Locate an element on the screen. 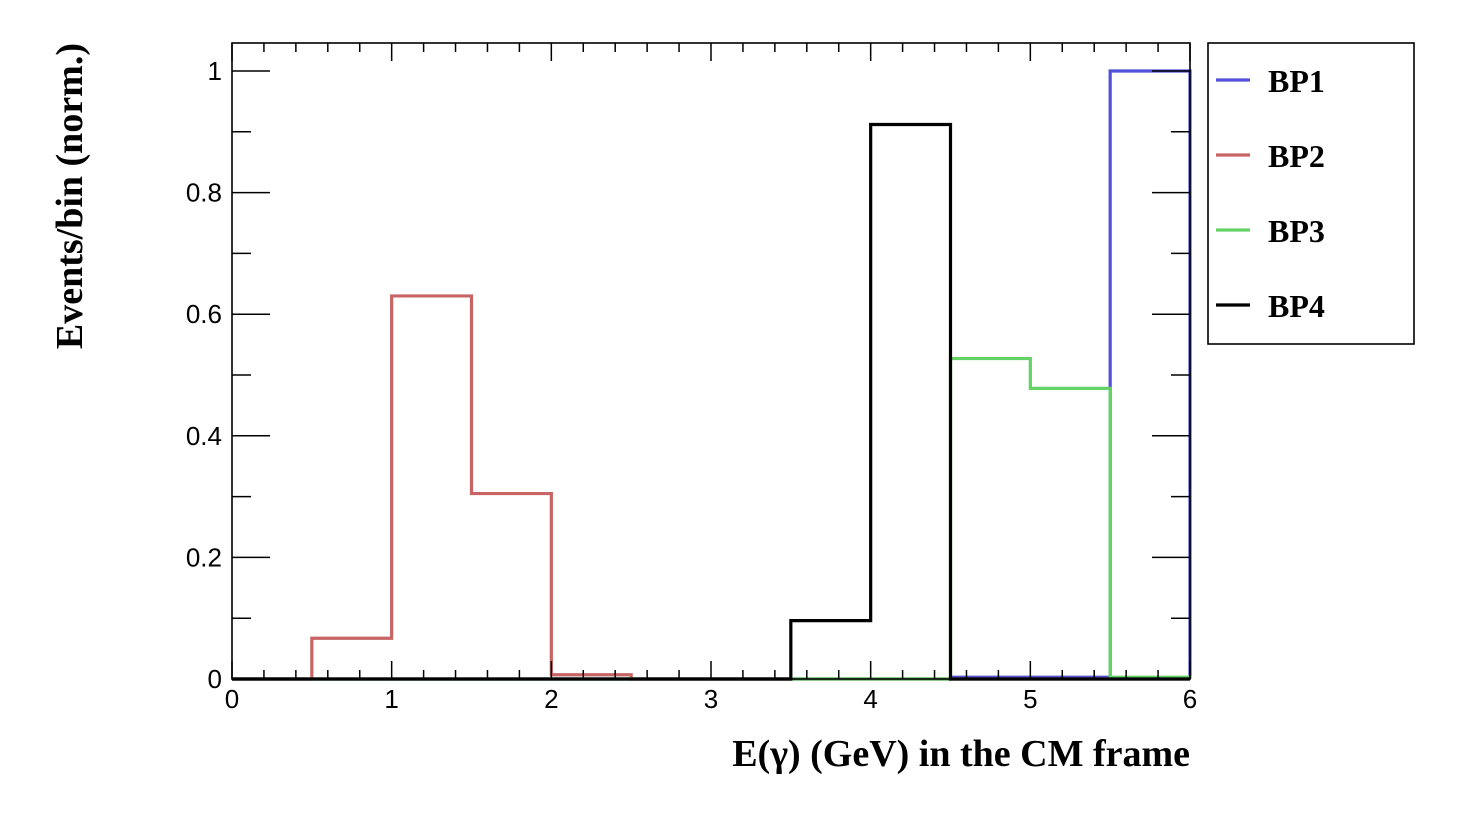 The image size is (1480, 835). x-tick-labels: 0 1 2 3 4 5 6 is located at coordinates (711, 699).